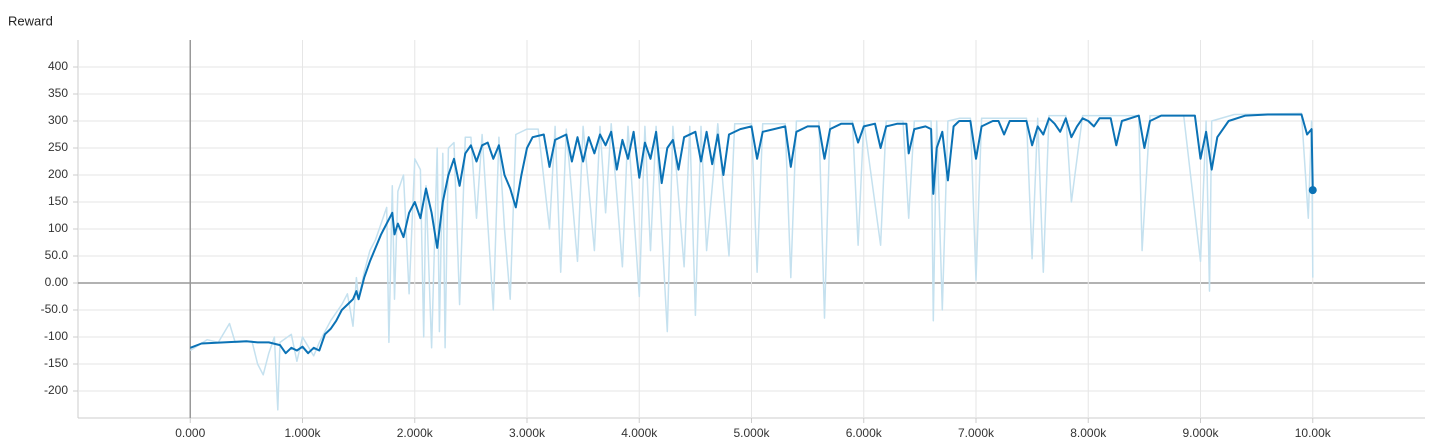 The width and height of the screenshot is (1443, 442). Describe the element at coordinates (57, 282) in the screenshot. I see `y-tick-label: 0.00` at that location.